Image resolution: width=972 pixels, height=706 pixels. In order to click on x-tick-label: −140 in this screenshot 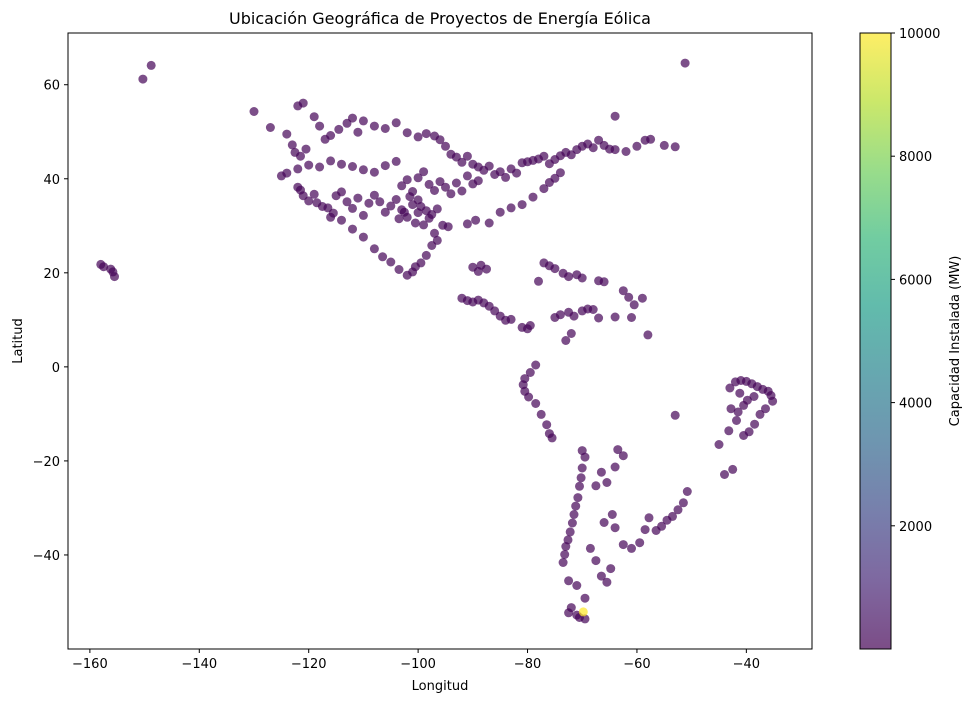, I will do `click(199, 664)`.